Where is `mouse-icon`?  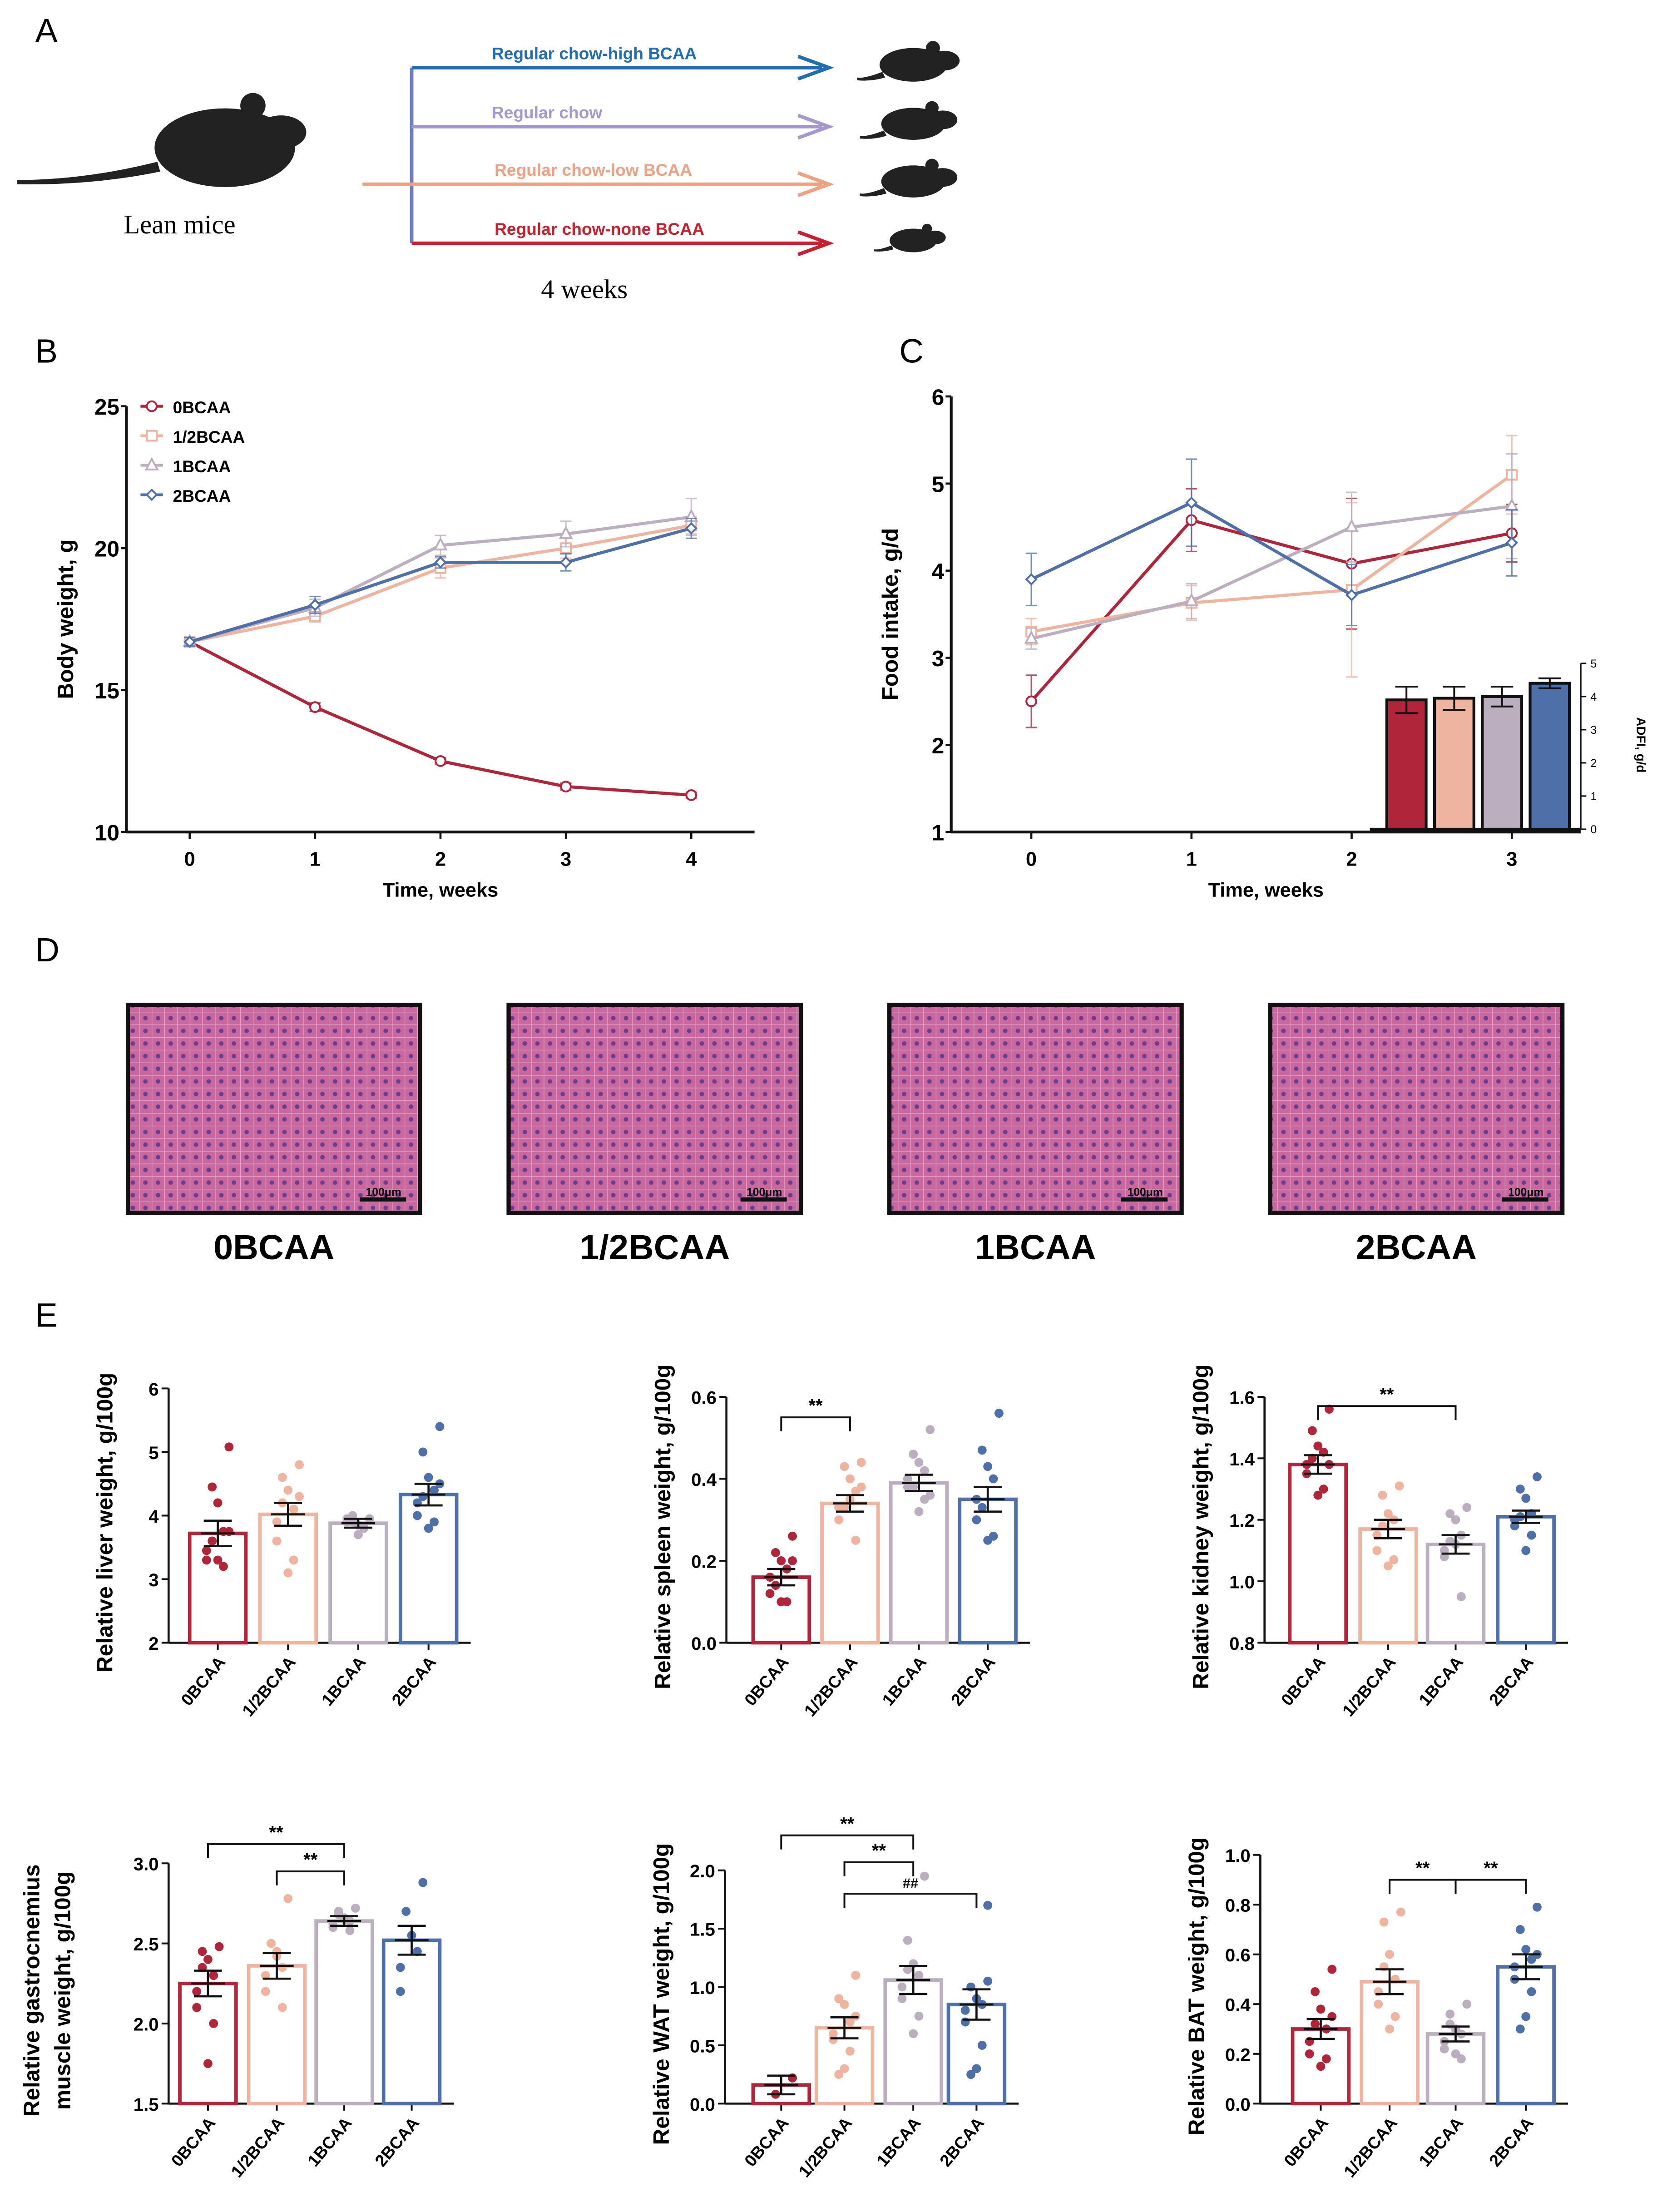
mouse-icon is located at coordinates (909, 120).